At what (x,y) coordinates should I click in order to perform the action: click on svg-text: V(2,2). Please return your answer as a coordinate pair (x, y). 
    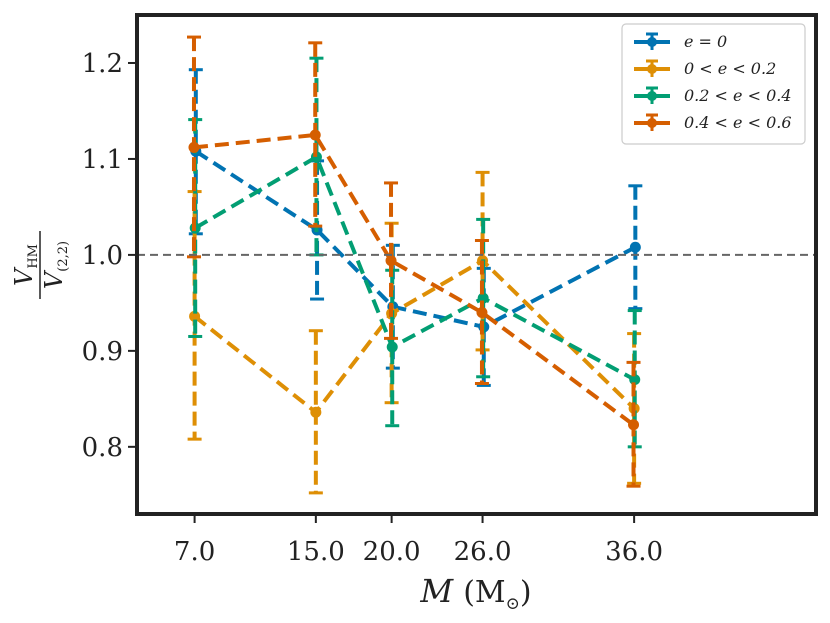
    Looking at the image, I should click on (55, 265).